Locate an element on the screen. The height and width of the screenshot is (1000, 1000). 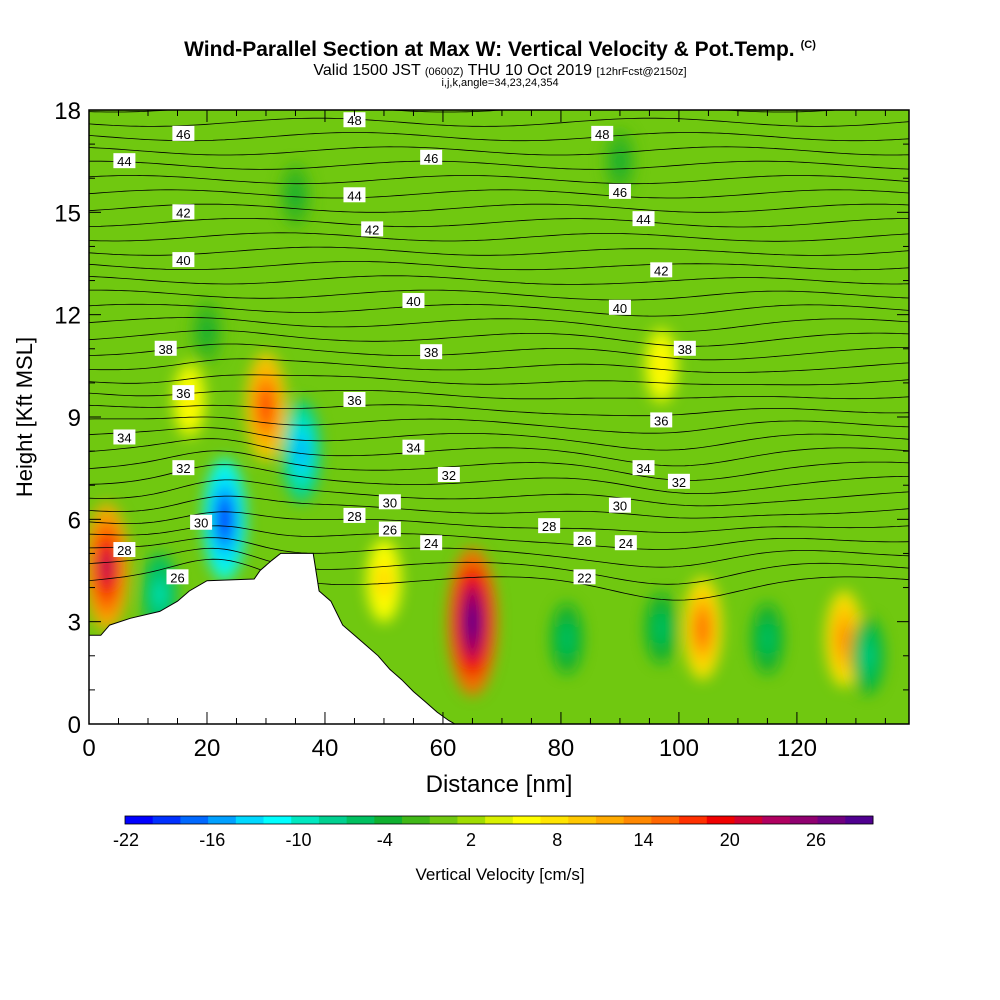
x-tick-label: 40 is located at coordinates (325, 748).